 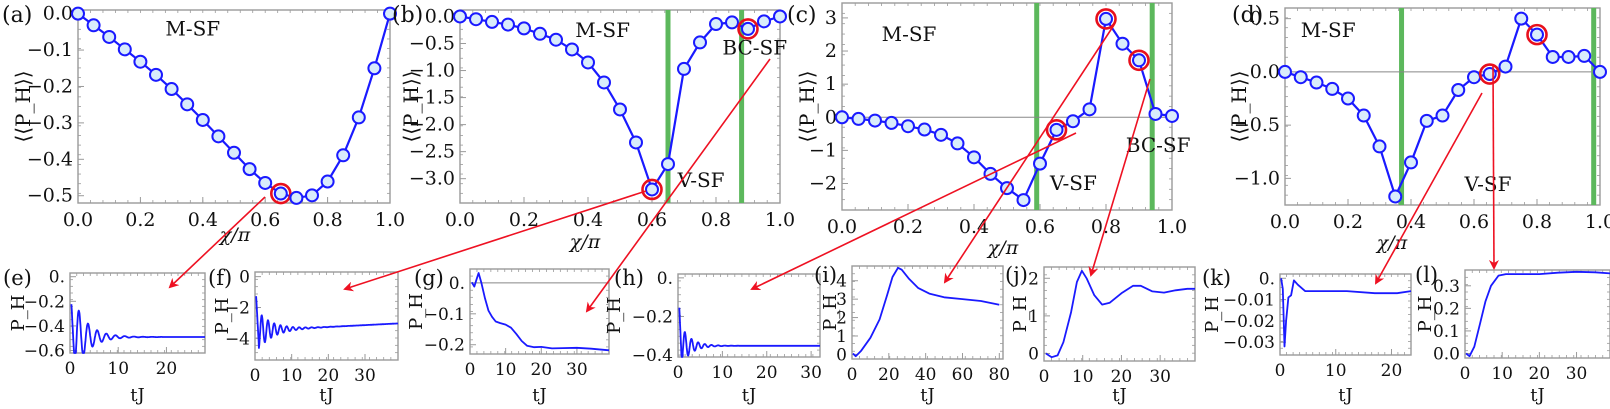 I want to click on panel-label: (c), so click(x=802, y=15).